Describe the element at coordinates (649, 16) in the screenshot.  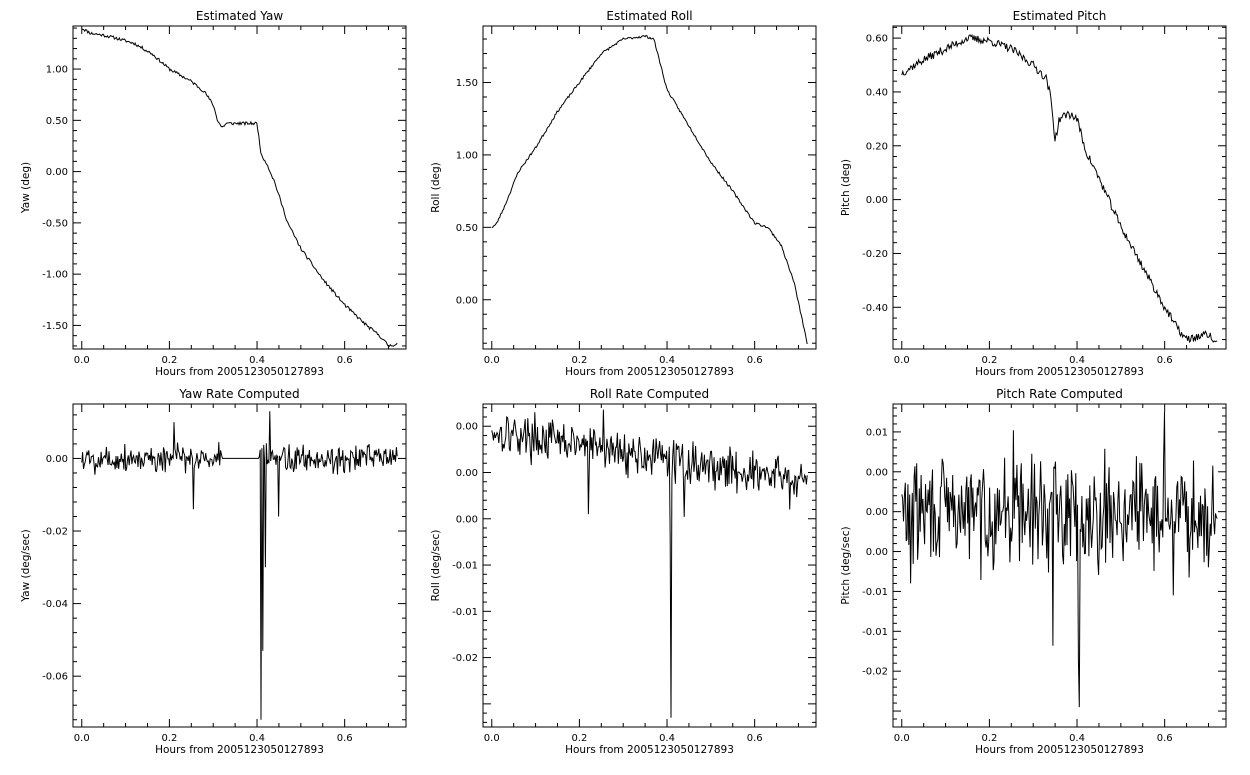
I see `chart-title: Estimated Roll` at that location.